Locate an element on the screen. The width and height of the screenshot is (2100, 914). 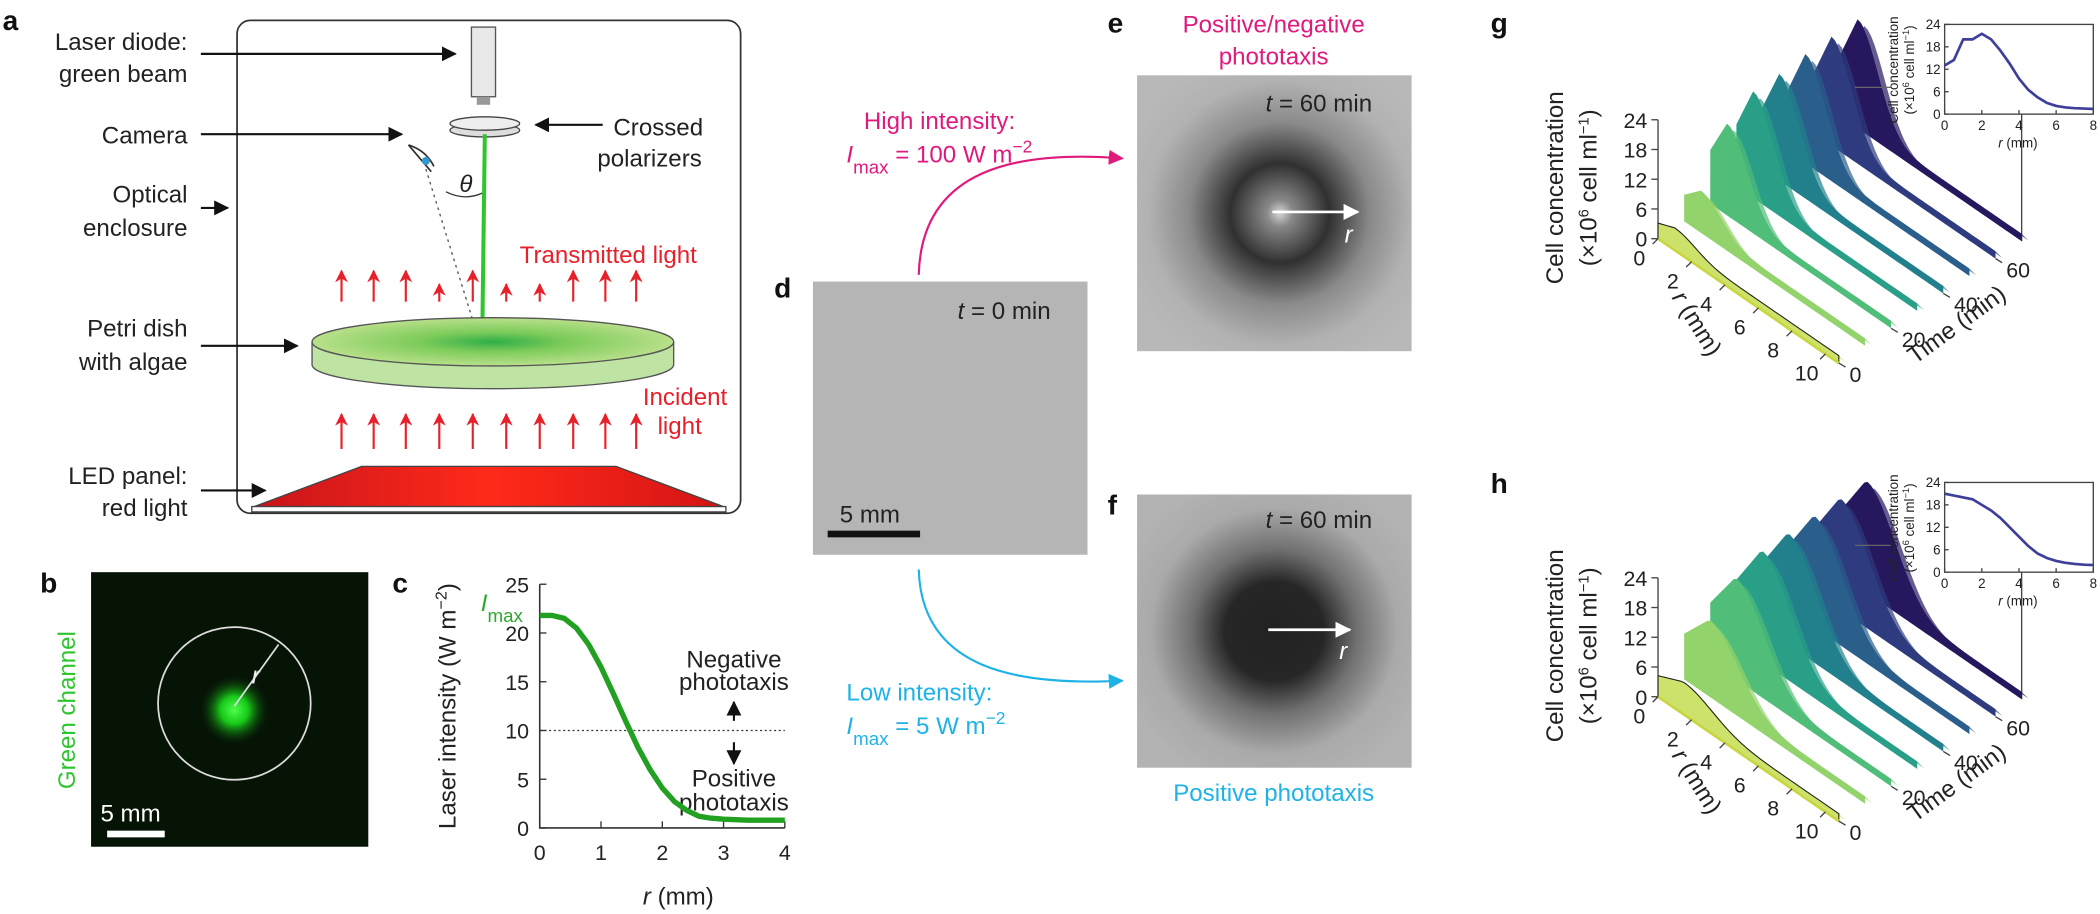
theta: θ is located at coordinates (465, 184).